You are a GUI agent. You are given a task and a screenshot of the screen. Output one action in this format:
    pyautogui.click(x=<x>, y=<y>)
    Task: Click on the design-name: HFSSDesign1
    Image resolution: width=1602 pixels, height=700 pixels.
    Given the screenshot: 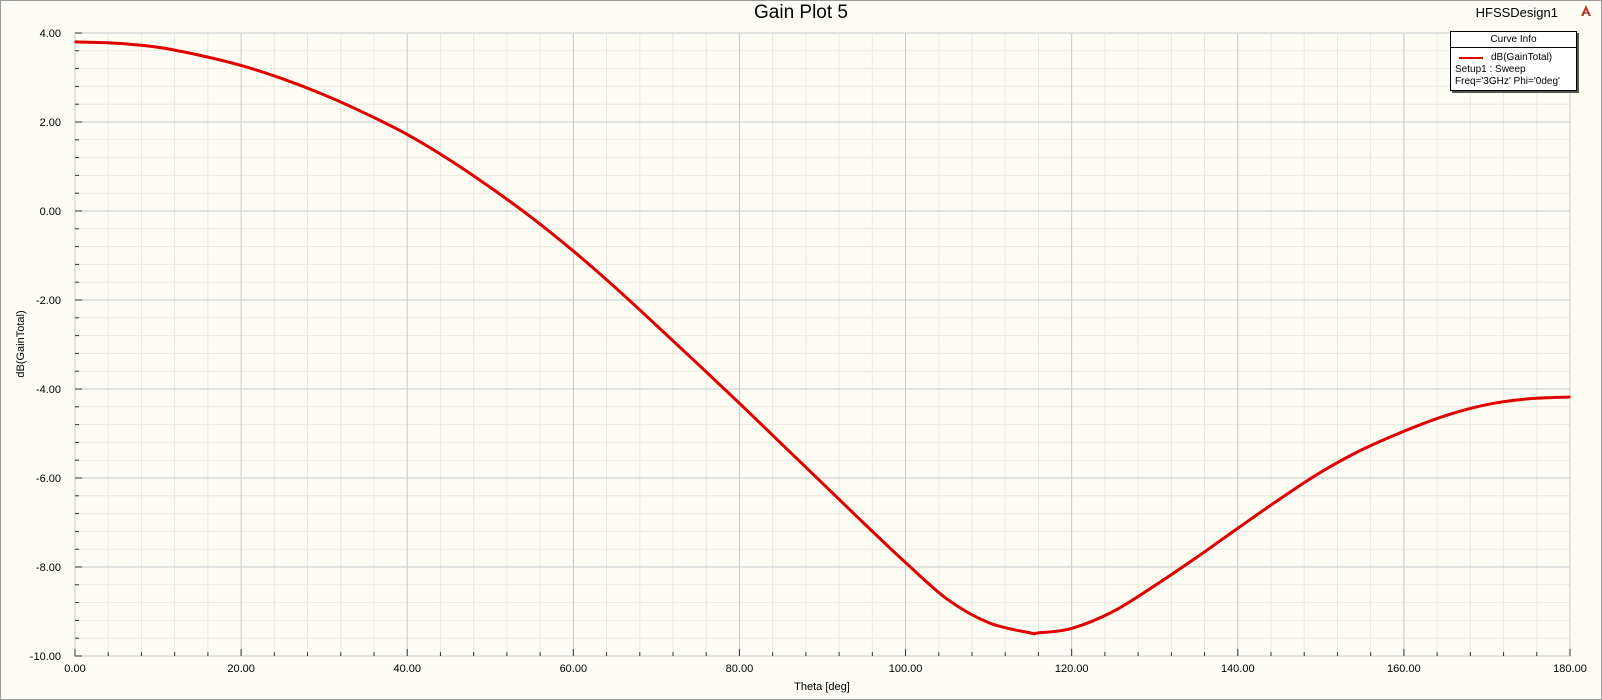 What is the action you would take?
    pyautogui.click(x=1516, y=12)
    